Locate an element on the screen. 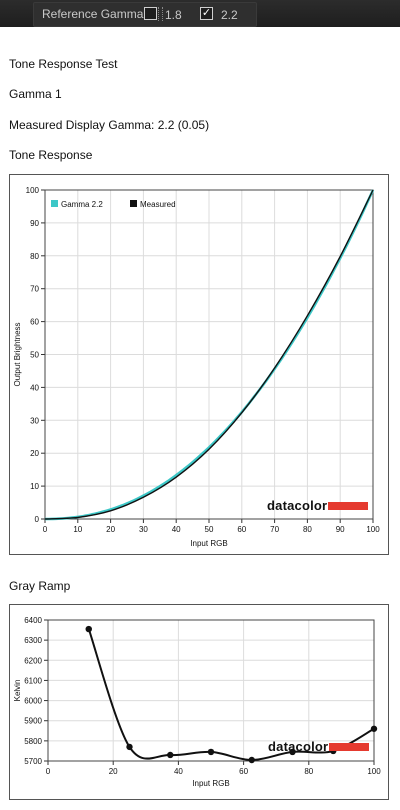  gray-ramp-title: Gray Ramp is located at coordinates (40, 586).